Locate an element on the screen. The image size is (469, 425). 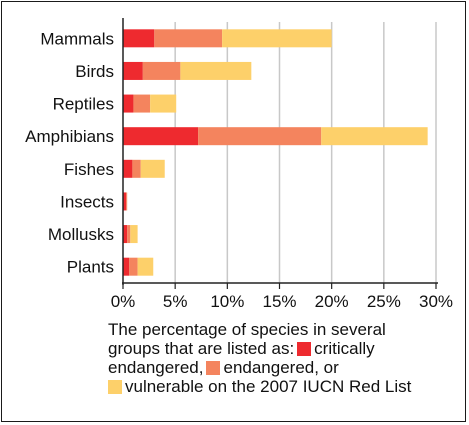
x-tick-label: 20% is located at coordinates (332, 301).